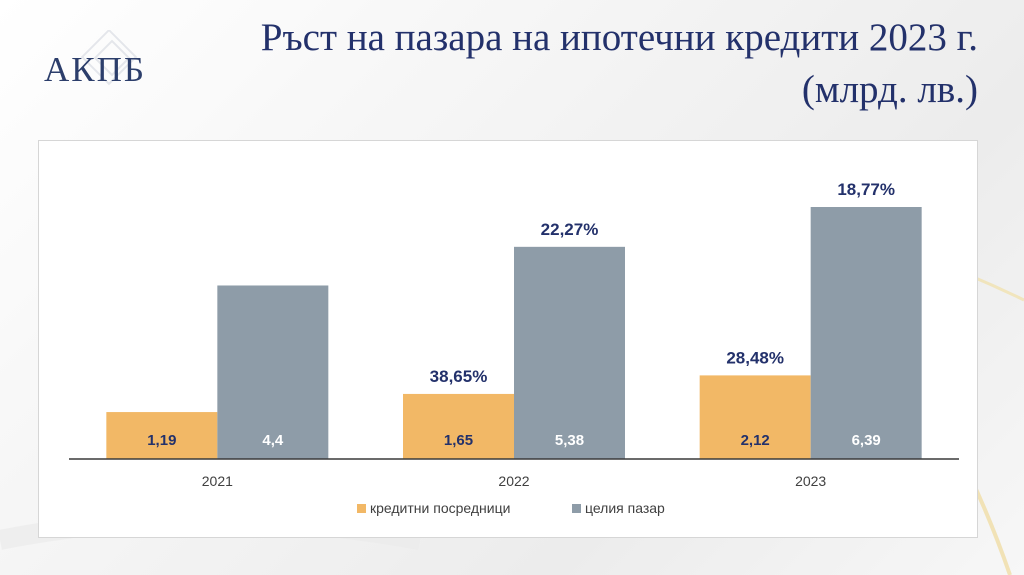 The image size is (1024, 575). I want to click on logo-diamond-icon, so click(109, 57).